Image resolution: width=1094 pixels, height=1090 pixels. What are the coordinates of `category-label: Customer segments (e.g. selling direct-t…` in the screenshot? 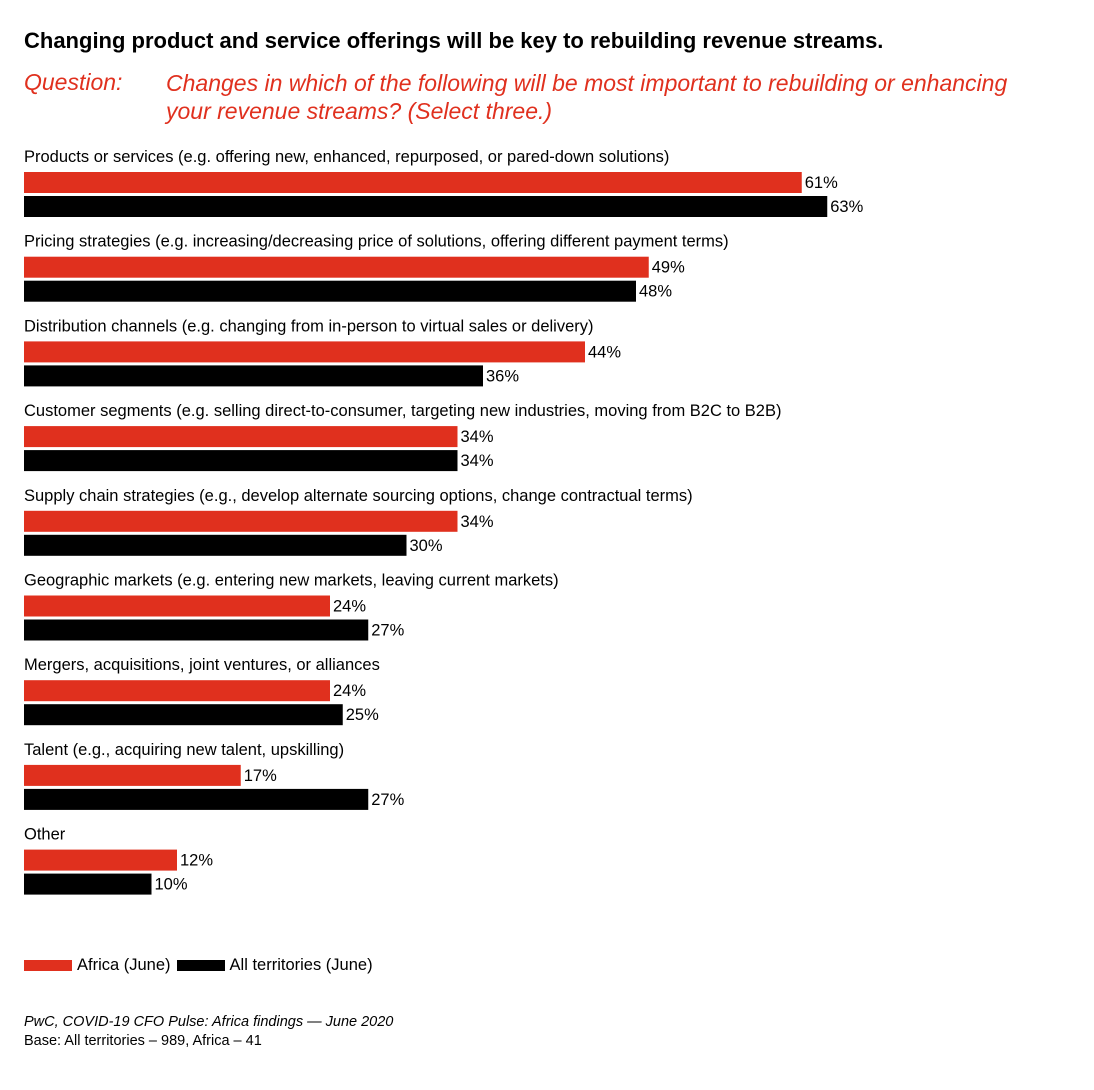 It's located at (403, 411).